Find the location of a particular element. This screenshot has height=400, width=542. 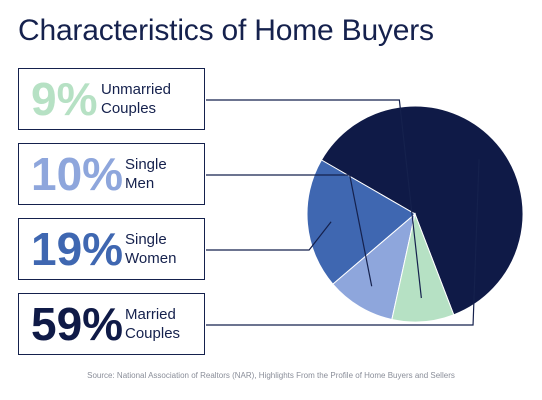

label-line1-unmarried-couples: Unmarried is located at coordinates (136, 89).